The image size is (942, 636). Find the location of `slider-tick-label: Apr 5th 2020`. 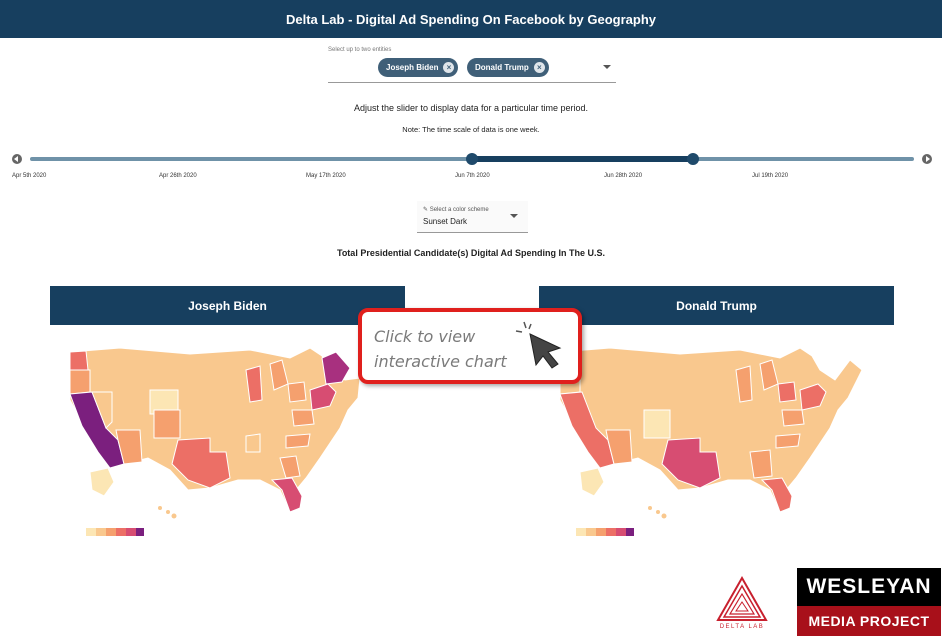

slider-tick-label: Apr 5th 2020 is located at coordinates (29, 176).